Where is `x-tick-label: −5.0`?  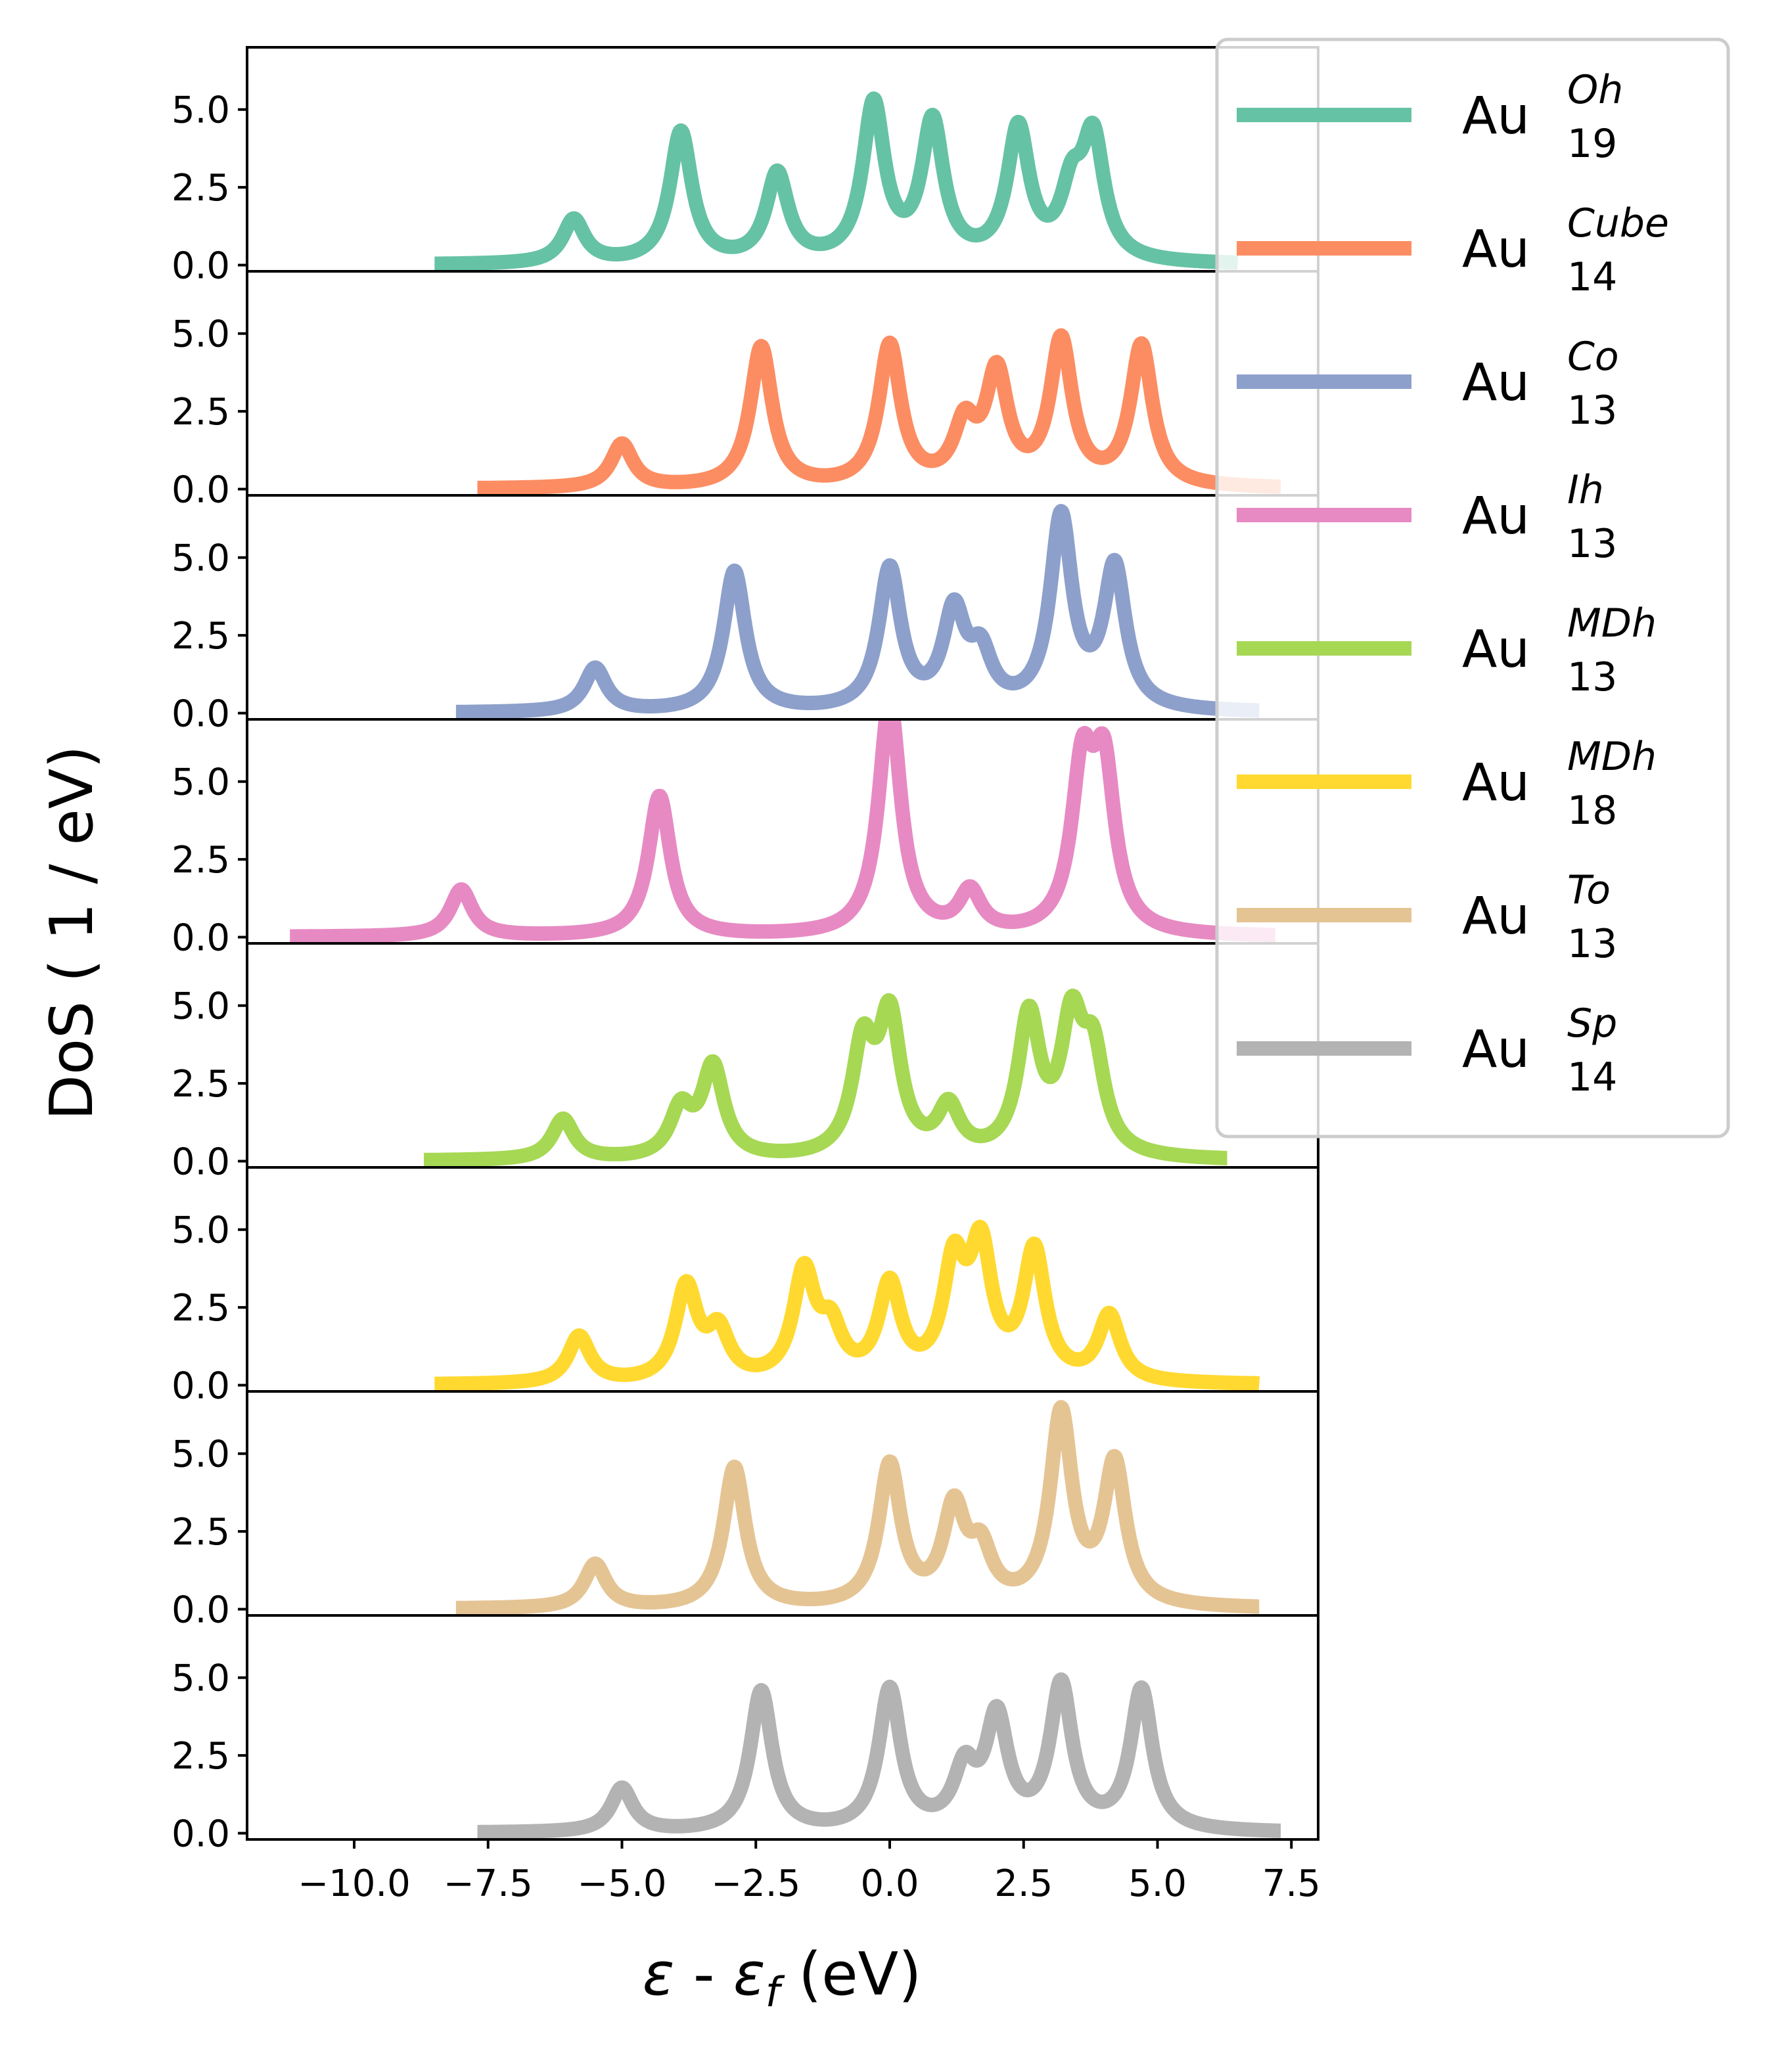 x-tick-label: −5.0 is located at coordinates (622, 1883).